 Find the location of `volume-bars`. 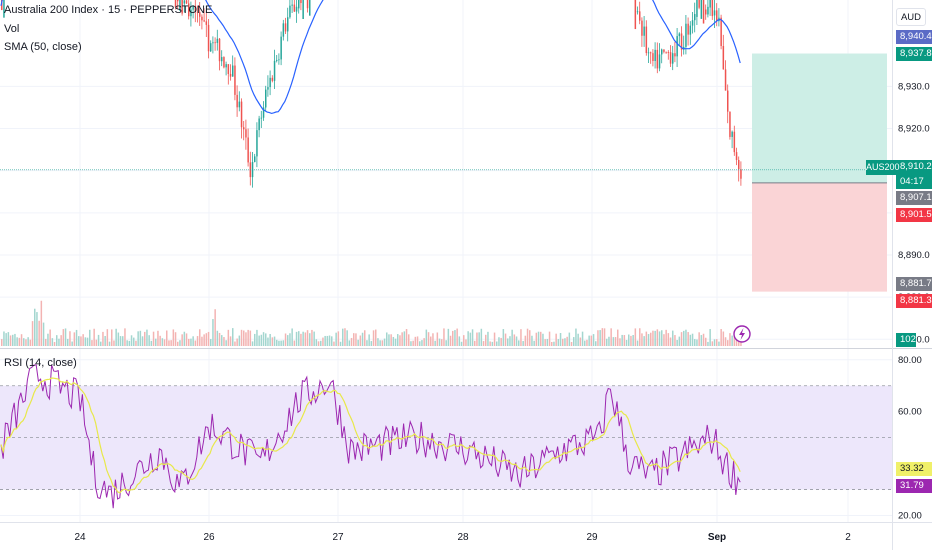

volume-bars is located at coordinates (371, 323).